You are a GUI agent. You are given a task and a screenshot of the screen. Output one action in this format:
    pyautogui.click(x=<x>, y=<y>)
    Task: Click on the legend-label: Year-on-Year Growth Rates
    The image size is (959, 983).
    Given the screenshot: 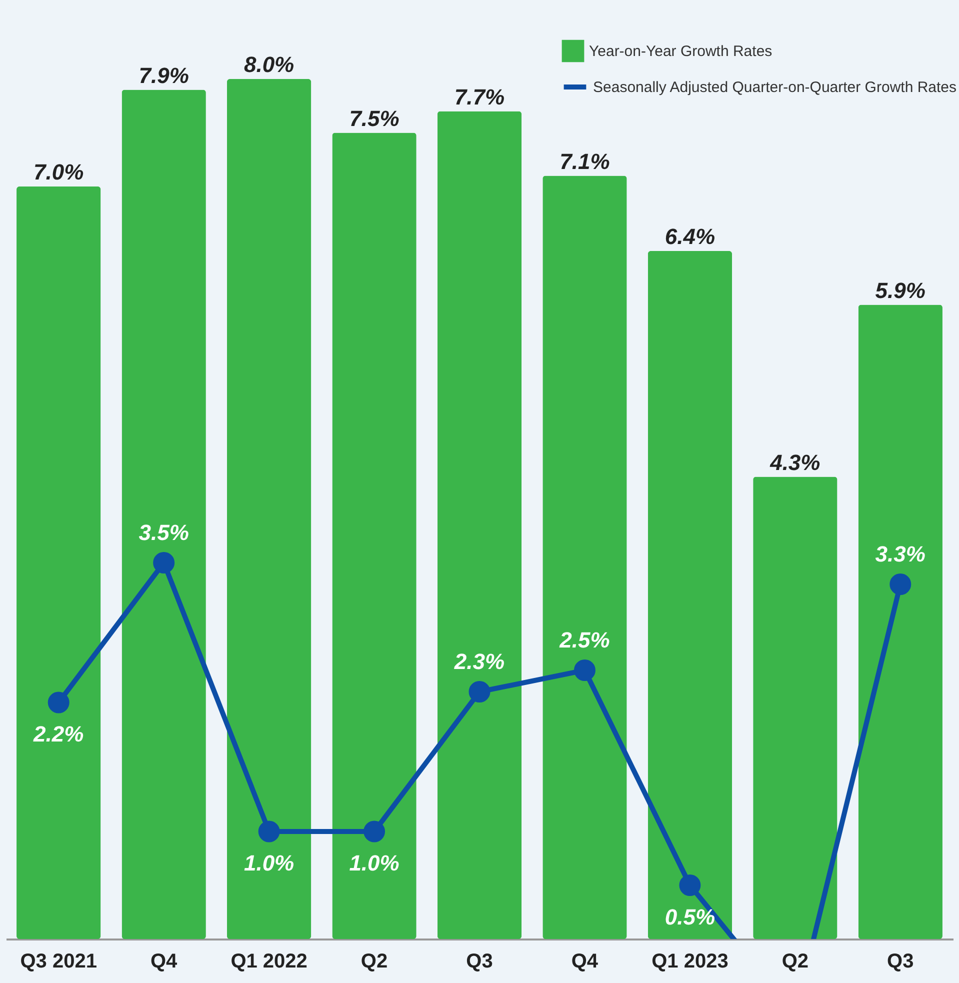 What is the action you would take?
    pyautogui.click(x=680, y=51)
    